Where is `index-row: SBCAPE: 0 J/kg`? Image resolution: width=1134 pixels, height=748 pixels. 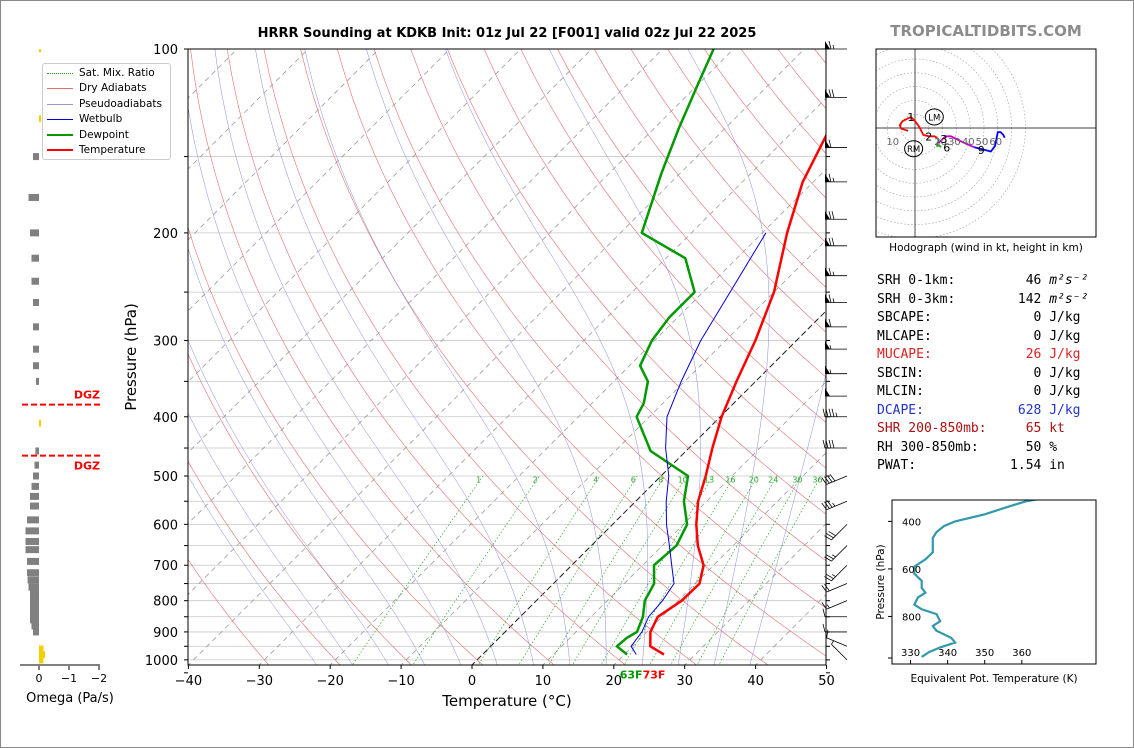
index-row: SBCAPE: 0 J/kg is located at coordinates (982, 318).